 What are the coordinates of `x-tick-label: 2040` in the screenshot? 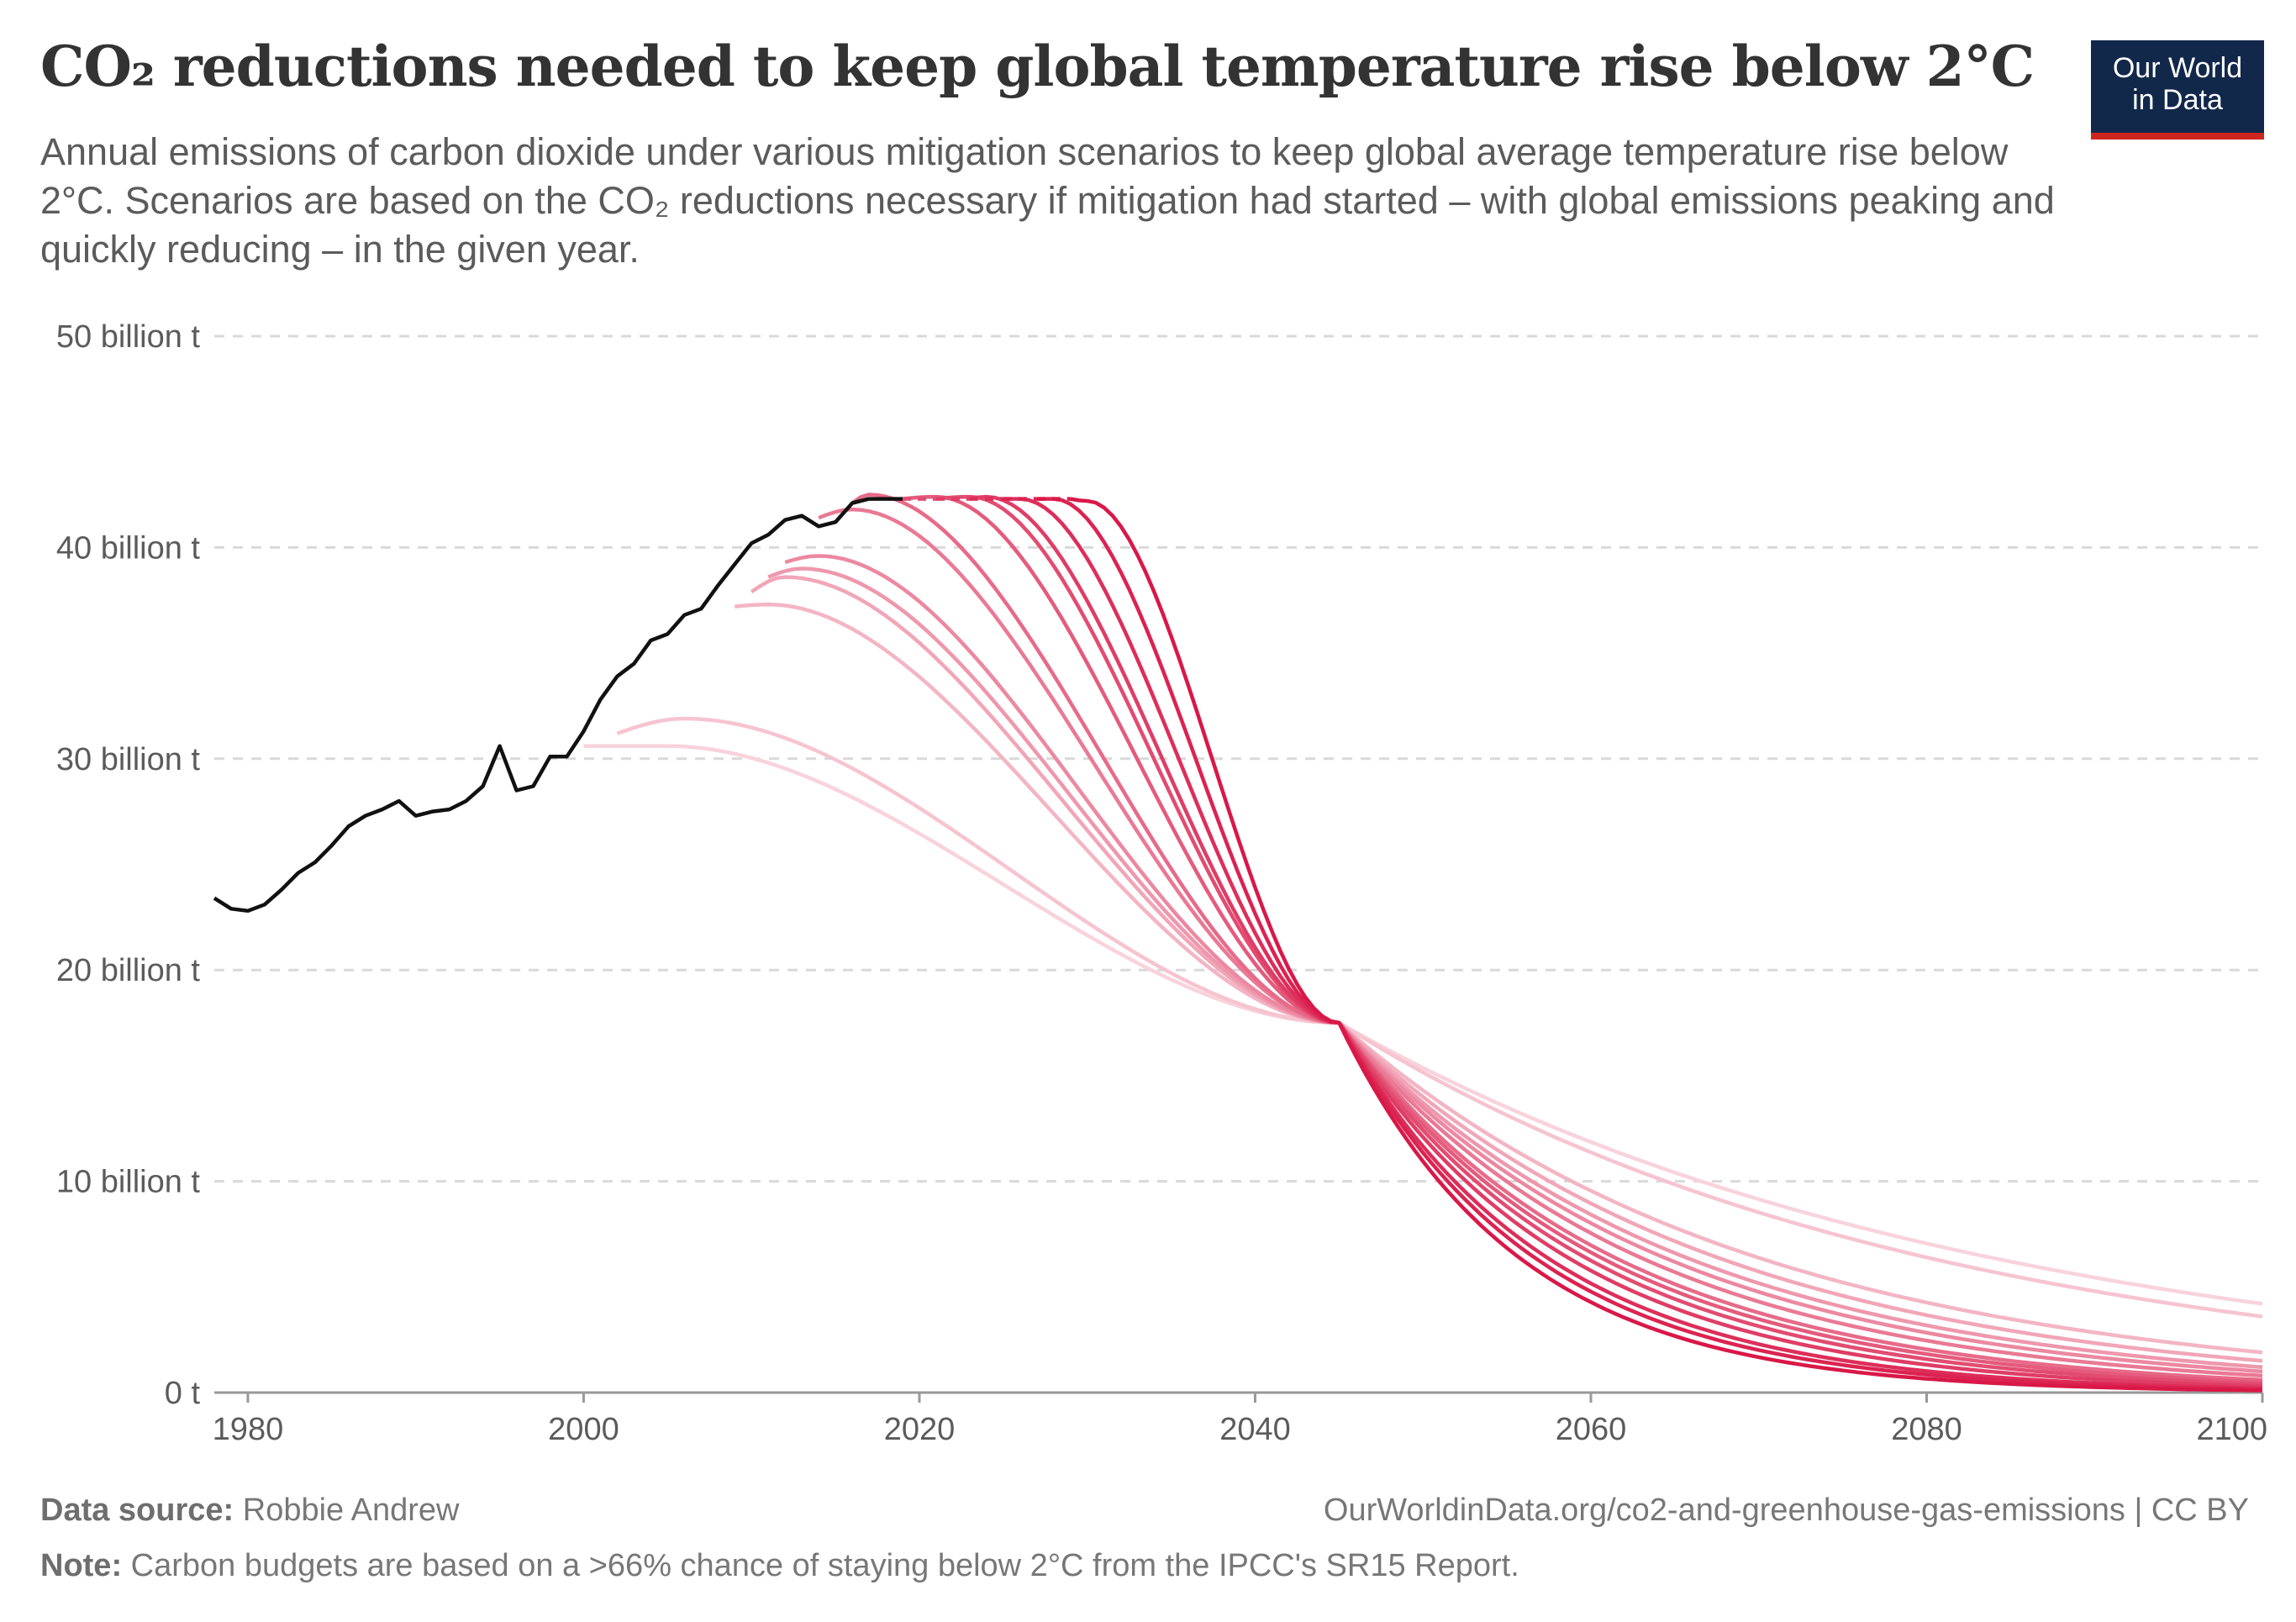 It's located at (1255, 1429).